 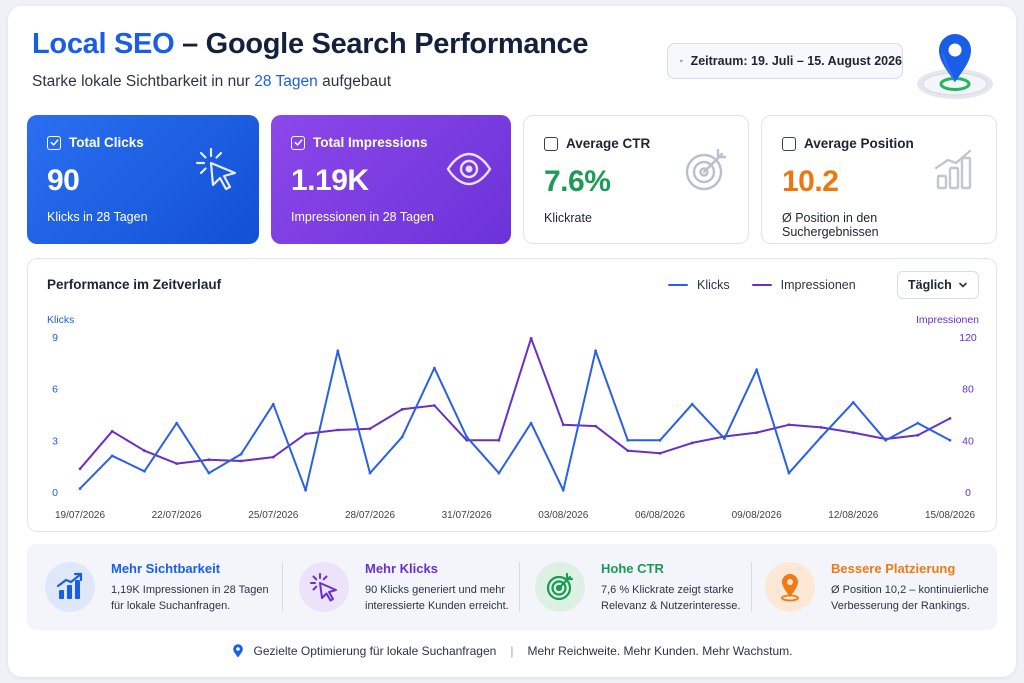 What do you see at coordinates (55, 338) in the screenshot?
I see `y-tick-left: 9` at bounding box center [55, 338].